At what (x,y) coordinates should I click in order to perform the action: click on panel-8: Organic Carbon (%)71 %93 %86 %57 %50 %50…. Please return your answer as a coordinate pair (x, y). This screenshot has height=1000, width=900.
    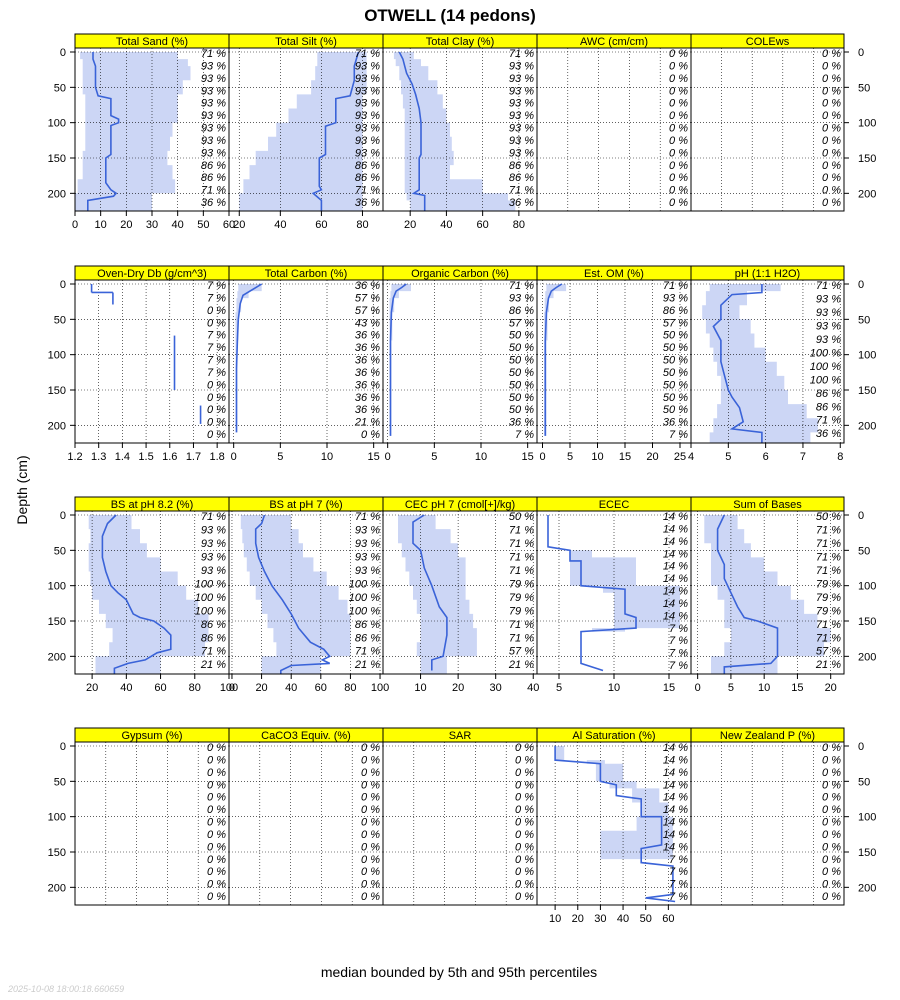
    Looking at the image, I should click on (460, 364).